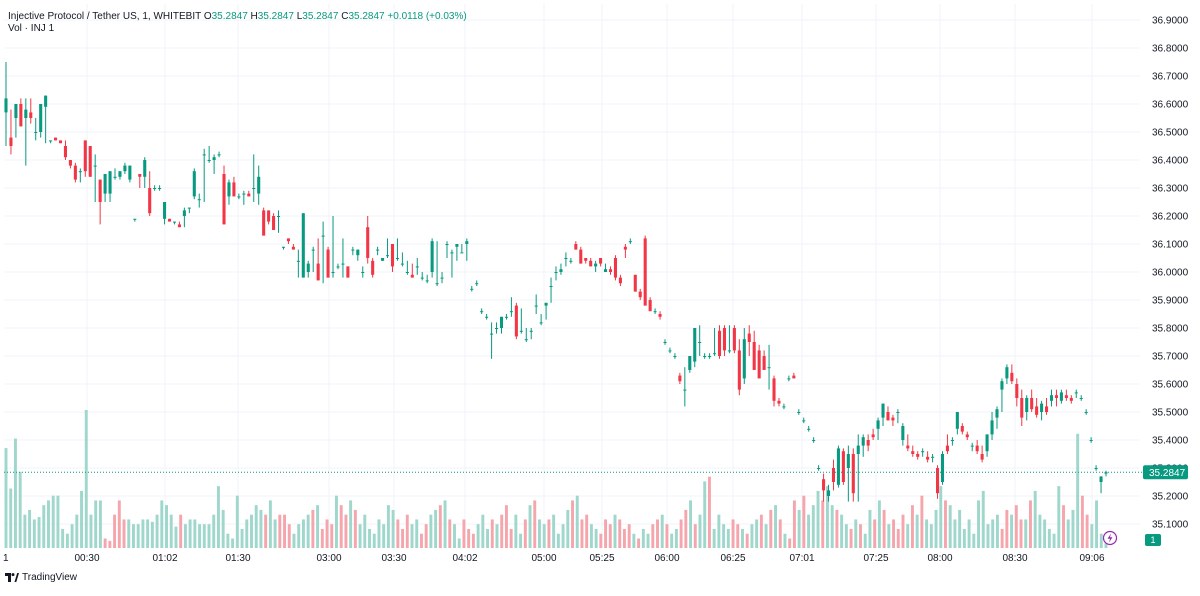 This screenshot has height=596, width=1200. Describe the element at coordinates (237, 558) in the screenshot. I see `time-tick-label: 01:30` at that location.